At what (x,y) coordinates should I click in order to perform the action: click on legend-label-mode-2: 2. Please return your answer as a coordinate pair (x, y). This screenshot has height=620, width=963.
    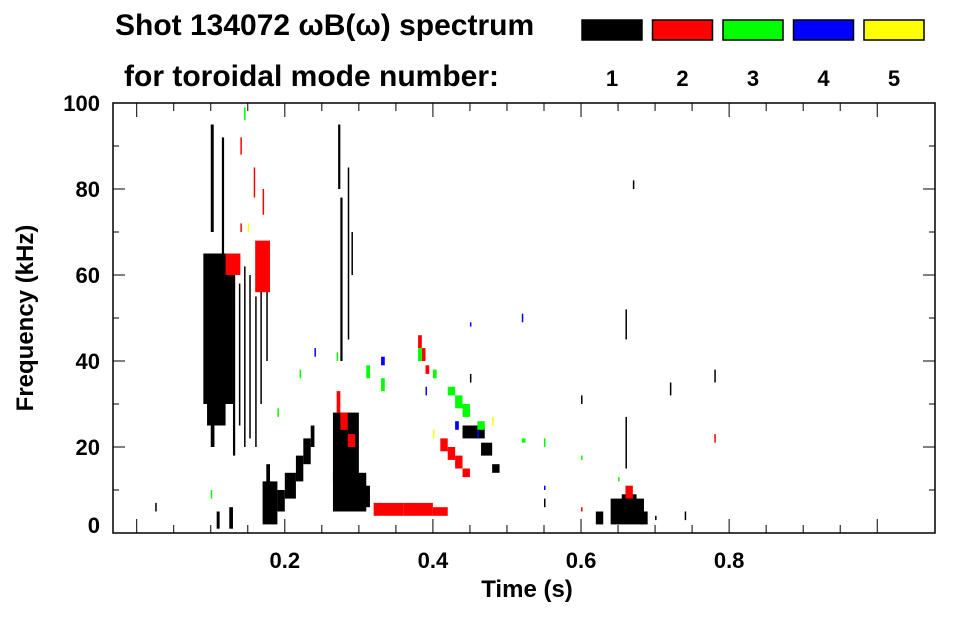
    Looking at the image, I should click on (682, 78).